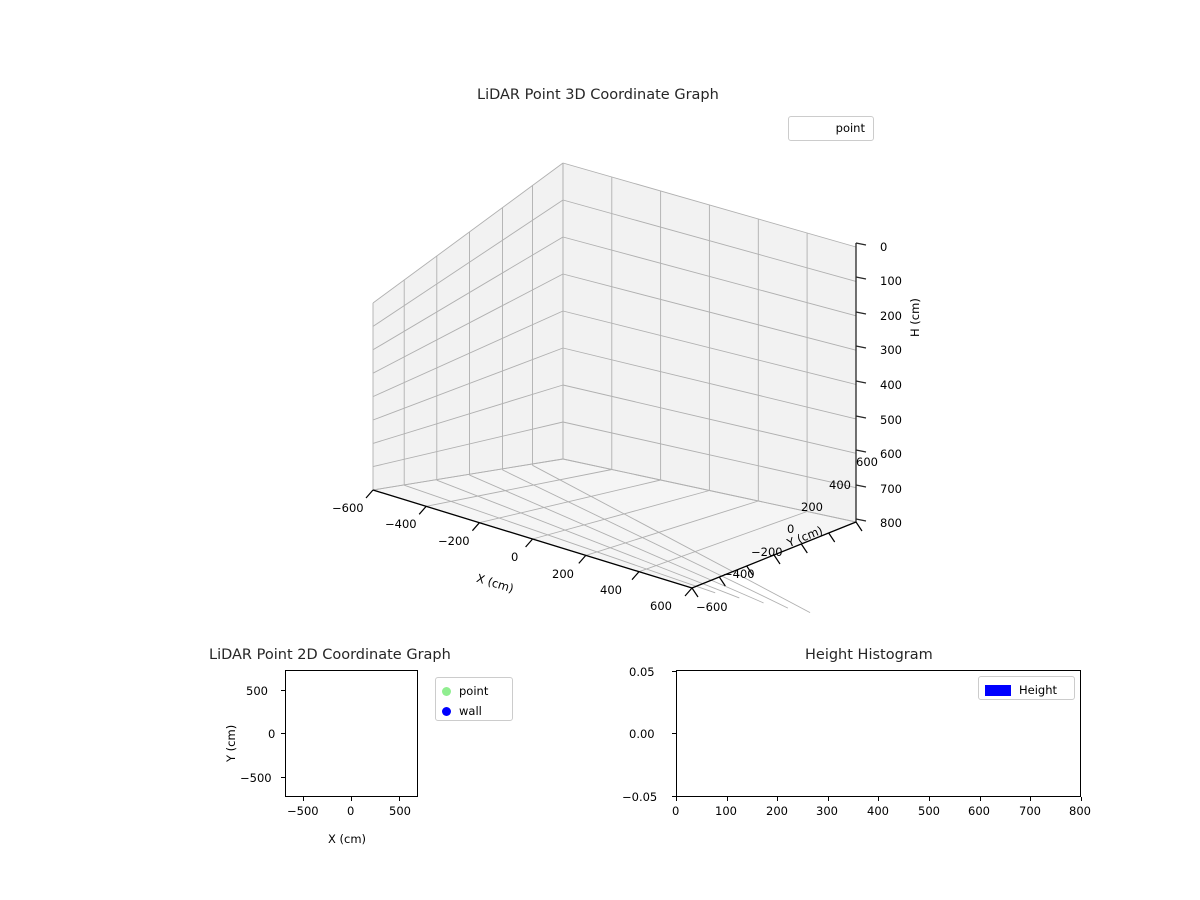 This screenshot has height=900, width=1200. I want to click on z-tick-400: 400, so click(891, 385).